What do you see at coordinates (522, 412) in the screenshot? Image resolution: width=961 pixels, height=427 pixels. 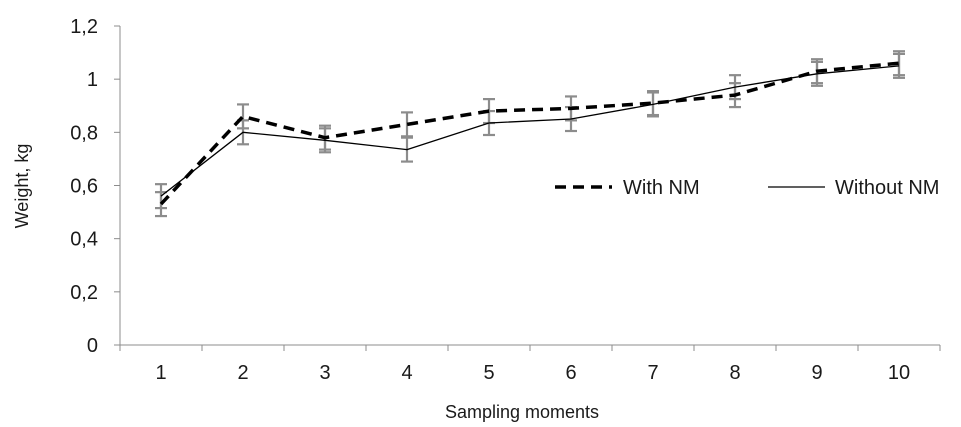 I see `x-axis-title: Sampling moments` at bounding box center [522, 412].